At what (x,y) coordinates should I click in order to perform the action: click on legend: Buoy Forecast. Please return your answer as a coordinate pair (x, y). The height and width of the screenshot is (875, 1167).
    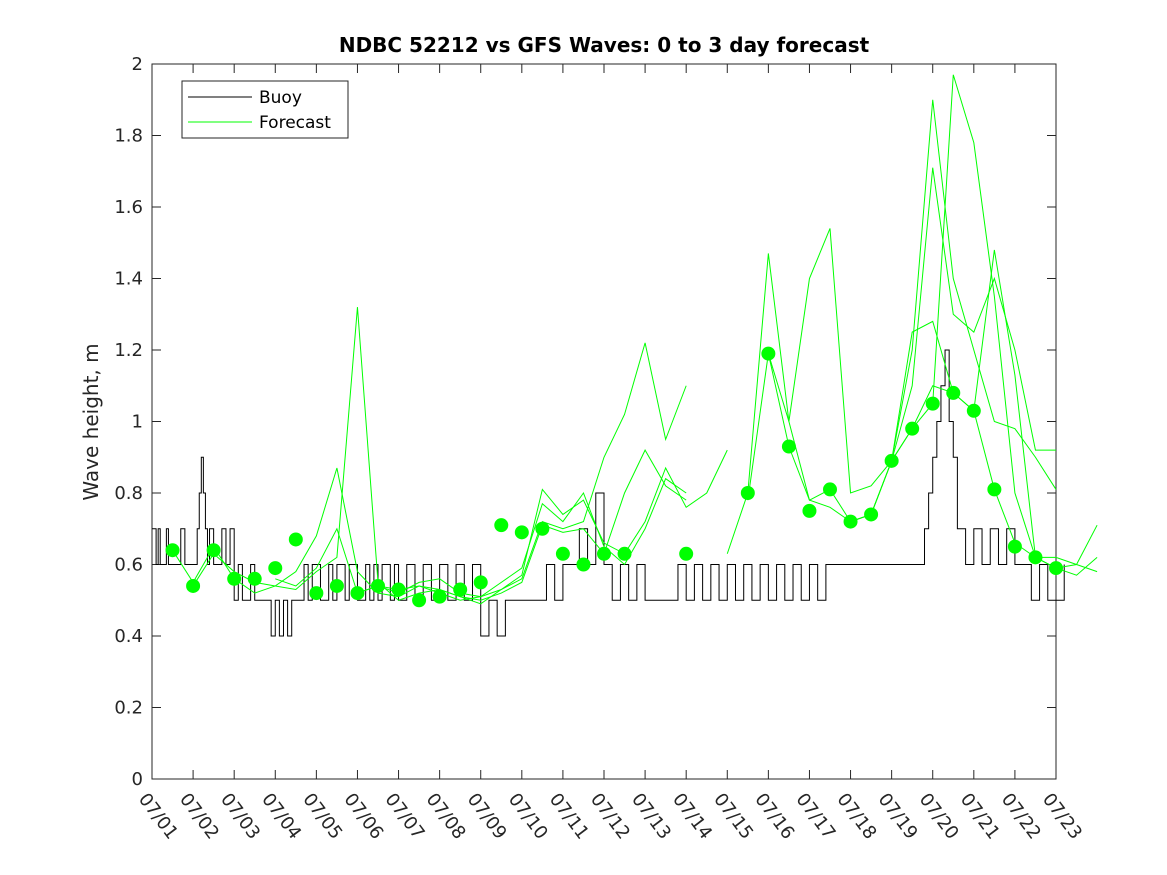
    Looking at the image, I should click on (265, 109).